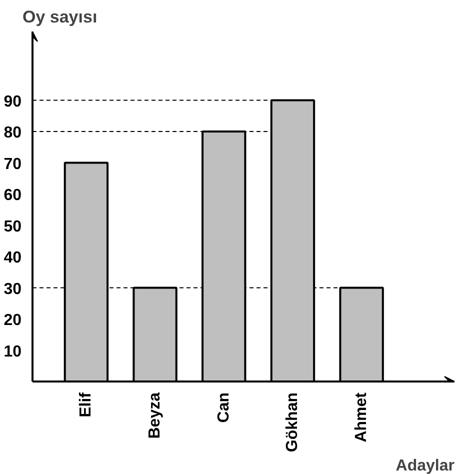 The image size is (474, 474). I want to click on x-tick-label: Can, so click(223, 407).